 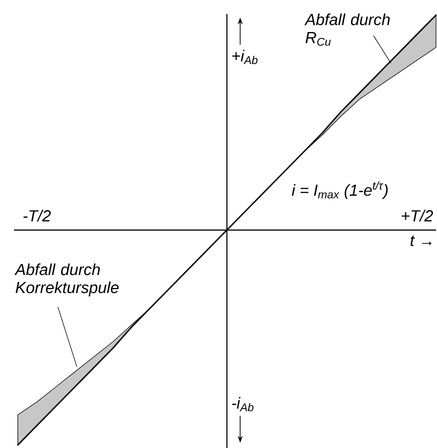 What do you see at coordinates (243, 404) in the screenshot?
I see `annotation: -i$_{Ab}$` at bounding box center [243, 404].